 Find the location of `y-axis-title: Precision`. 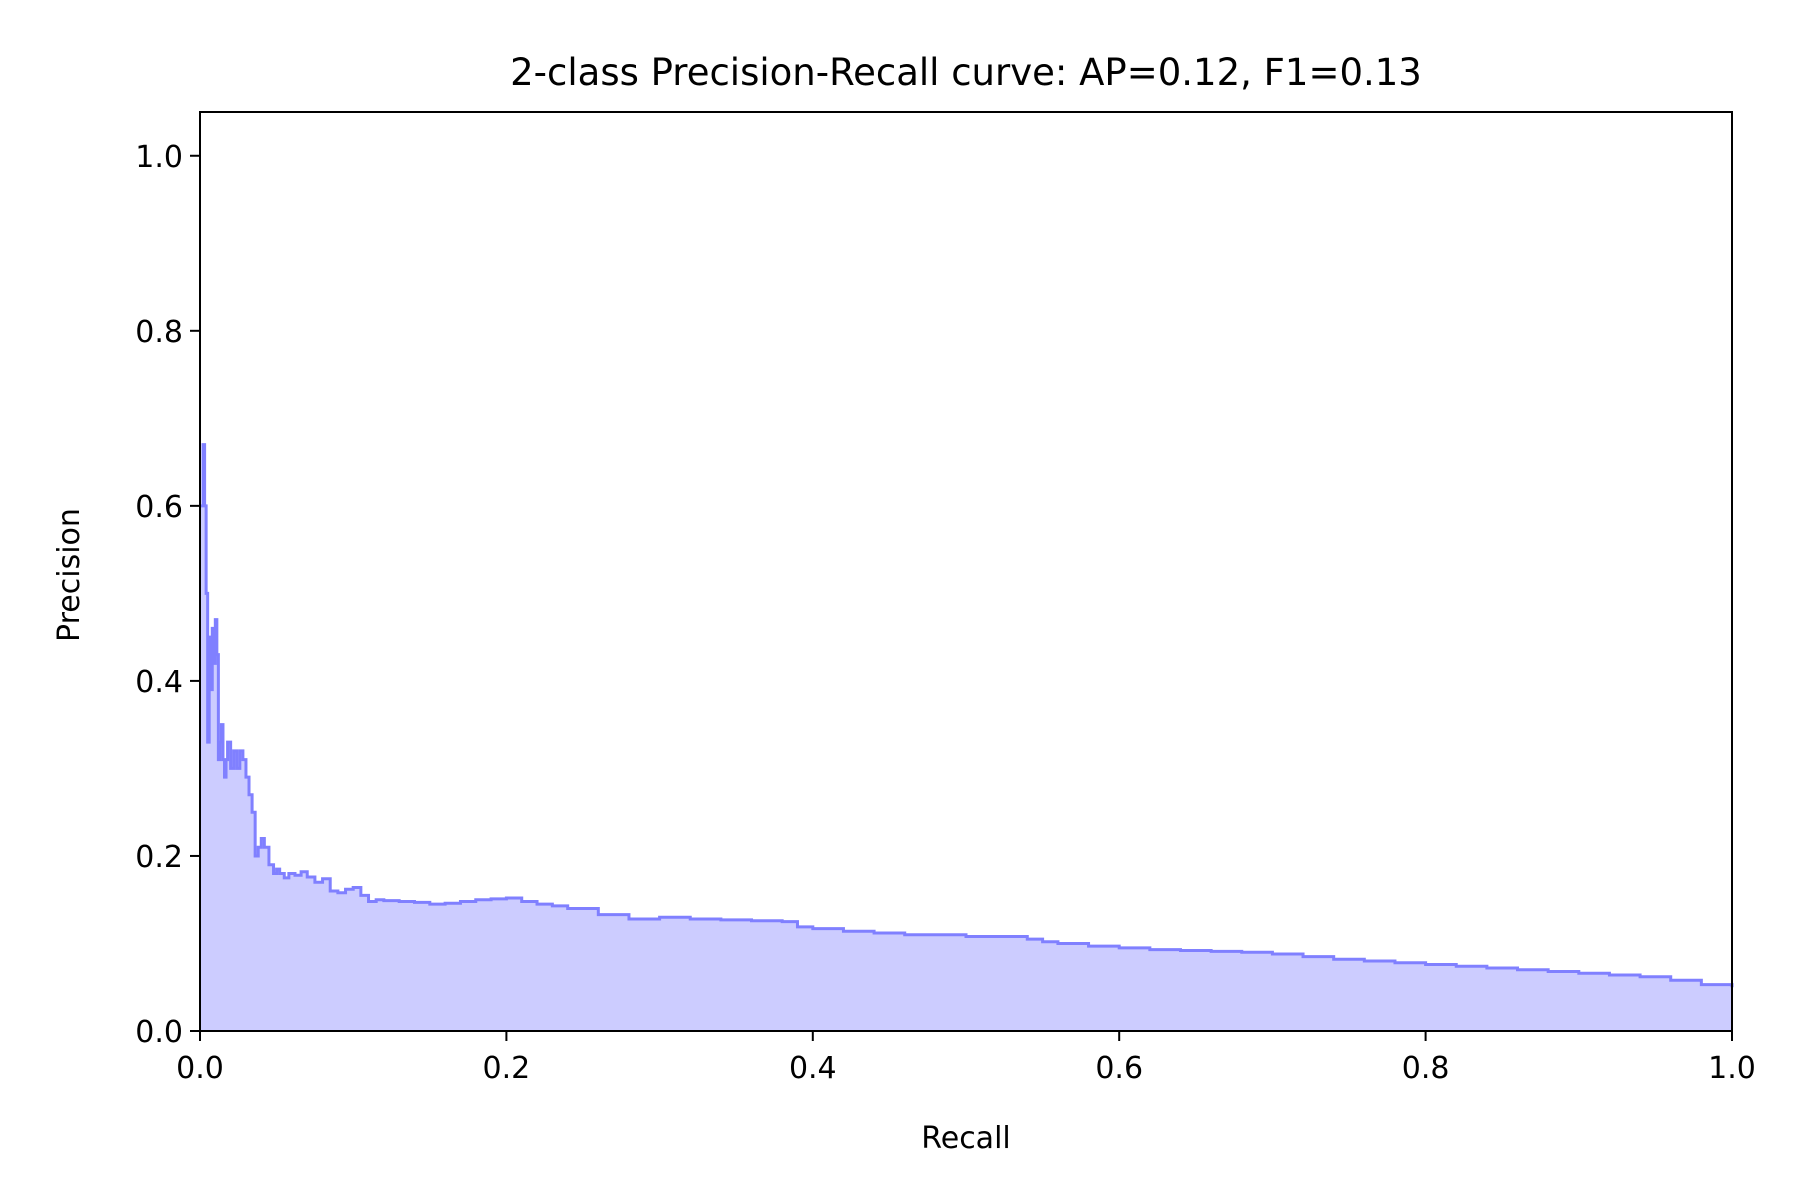

y-axis-title: Precision is located at coordinates (69, 575).